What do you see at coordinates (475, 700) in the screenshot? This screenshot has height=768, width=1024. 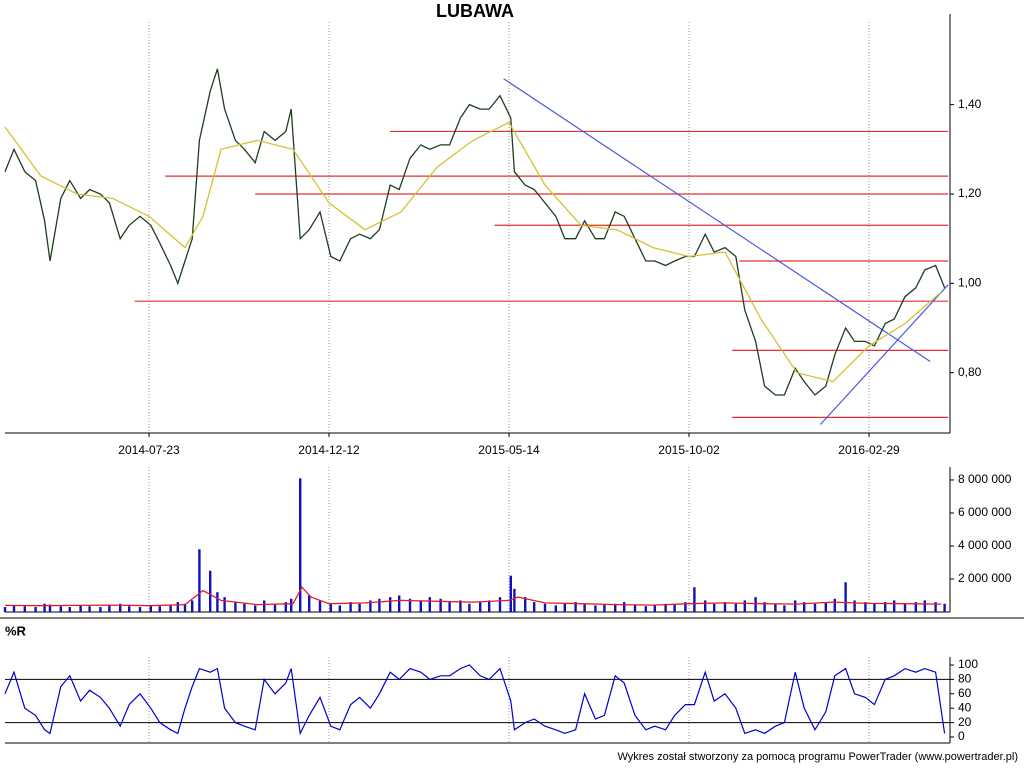 I see `oscillator-line` at bounding box center [475, 700].